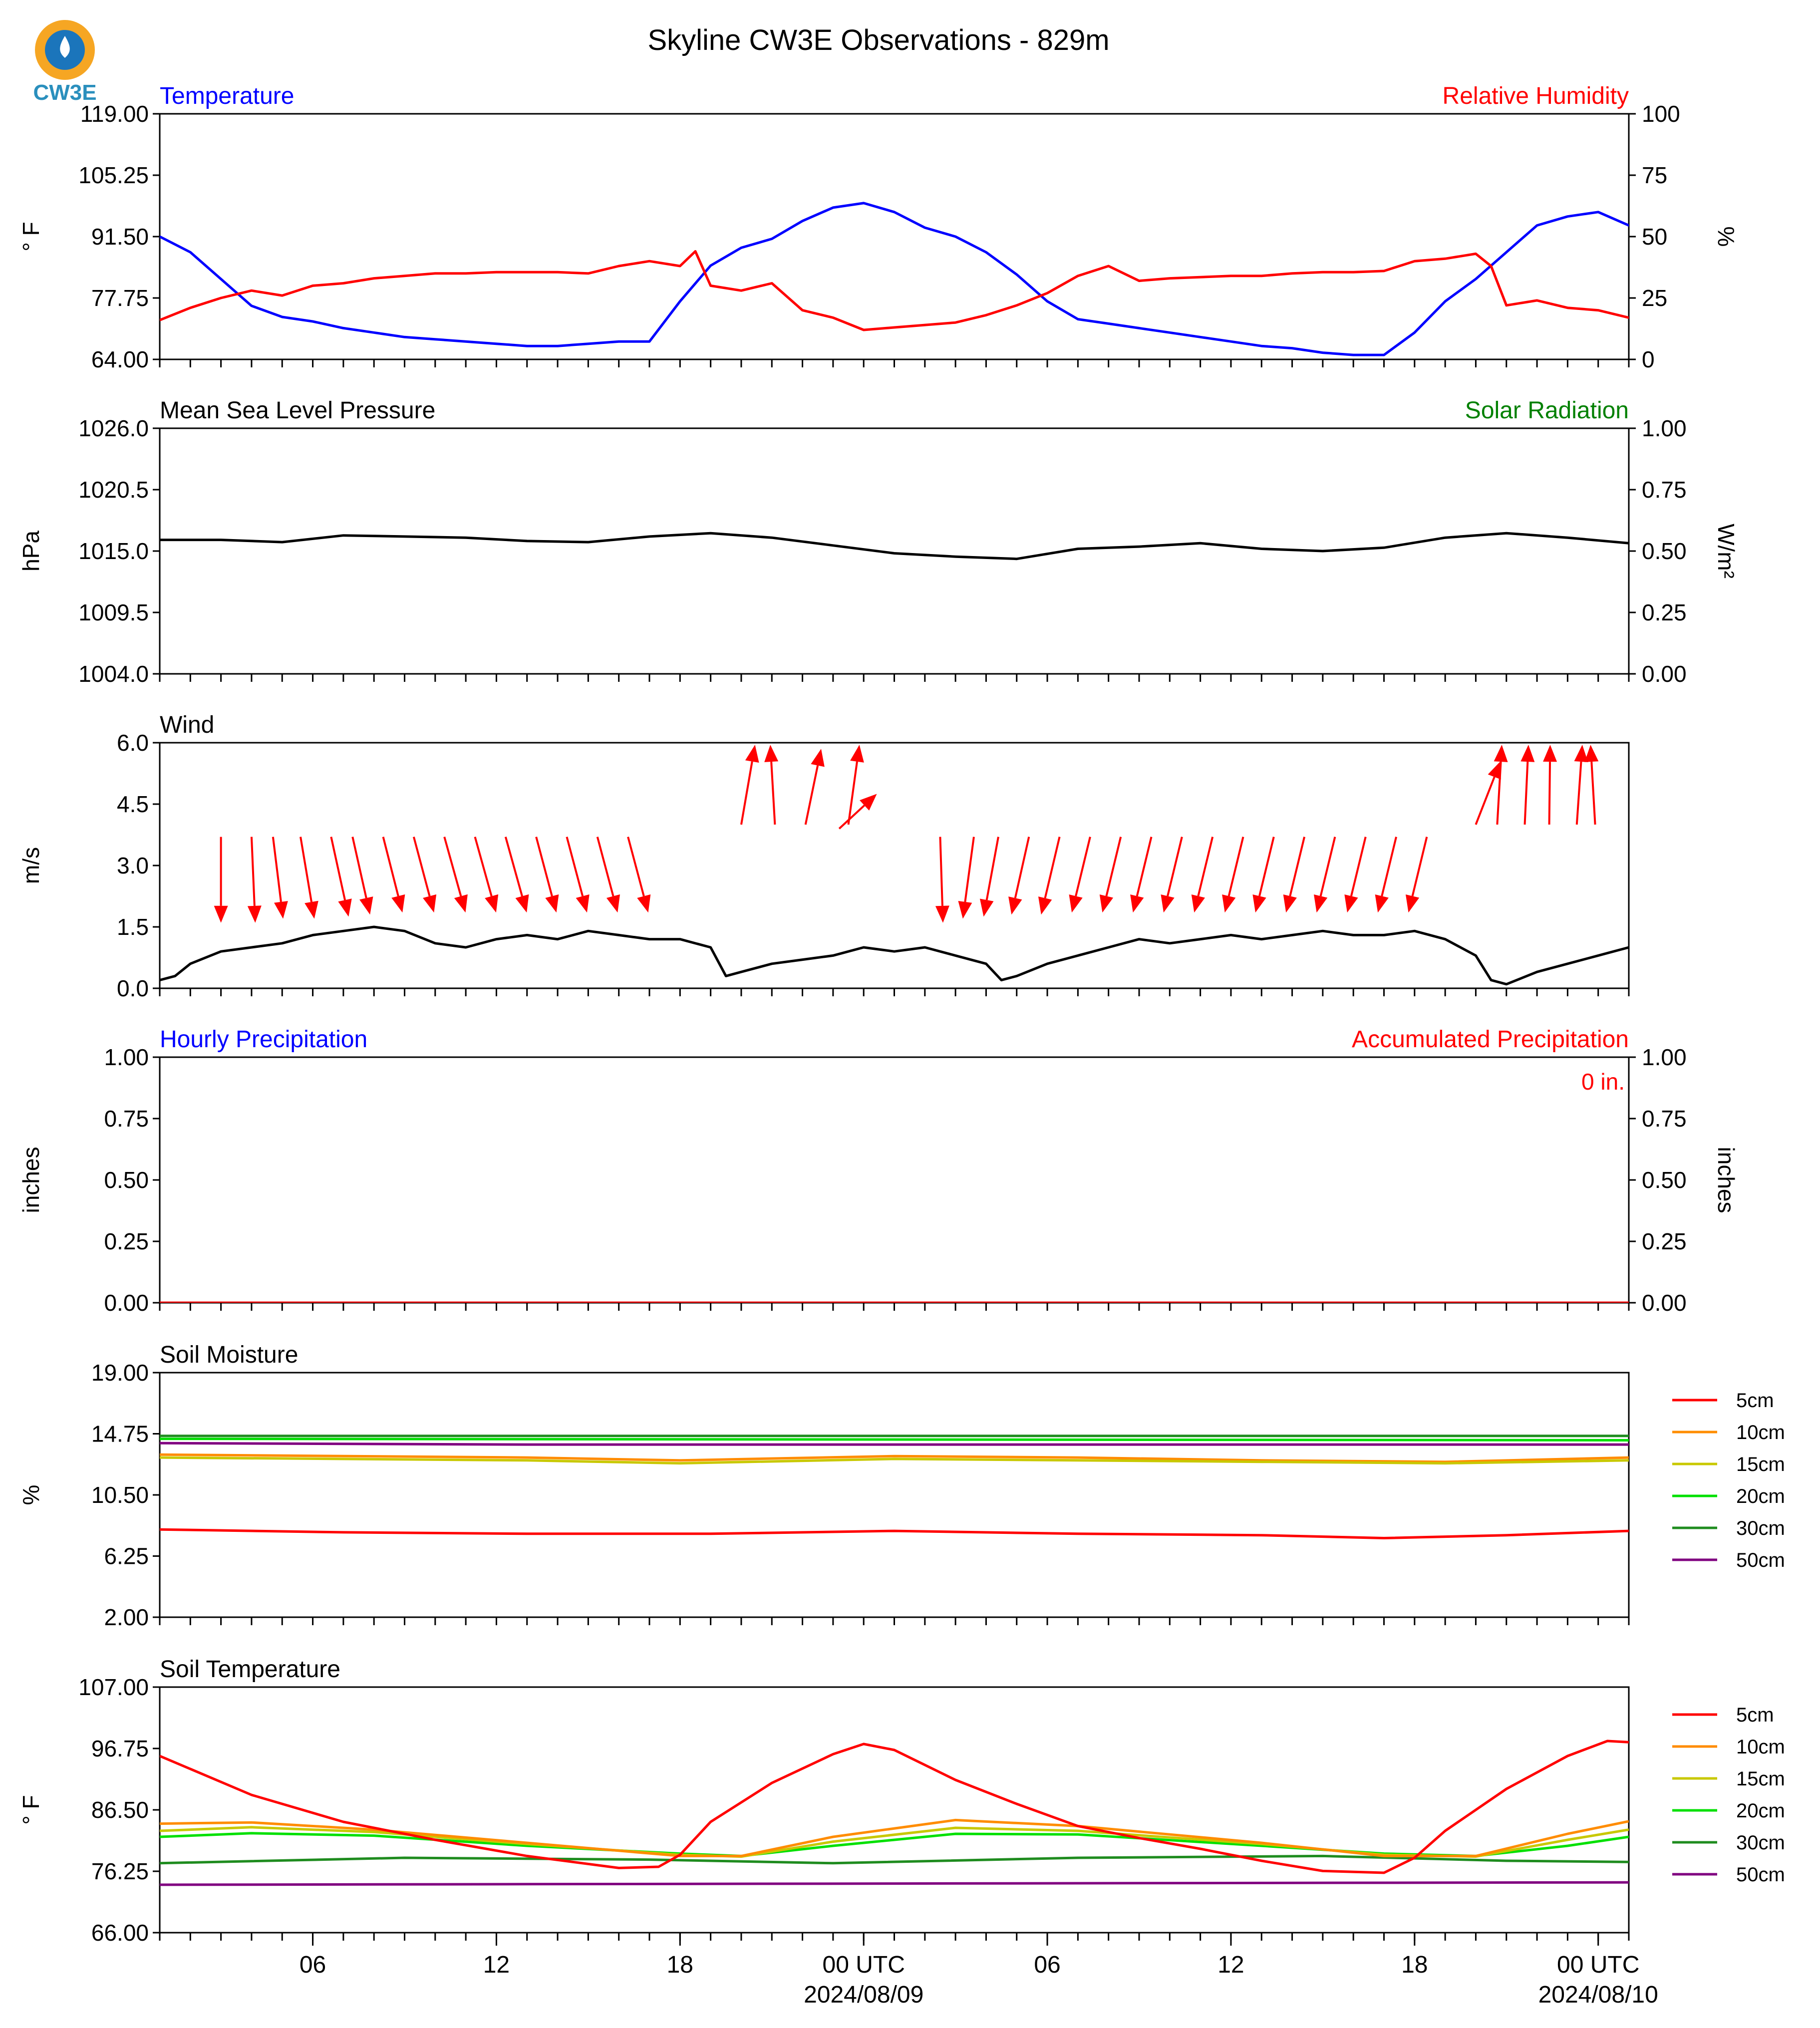 The height and width of the screenshot is (2028, 1820). I want to click on y-axis-label: inches, so click(31, 1180).